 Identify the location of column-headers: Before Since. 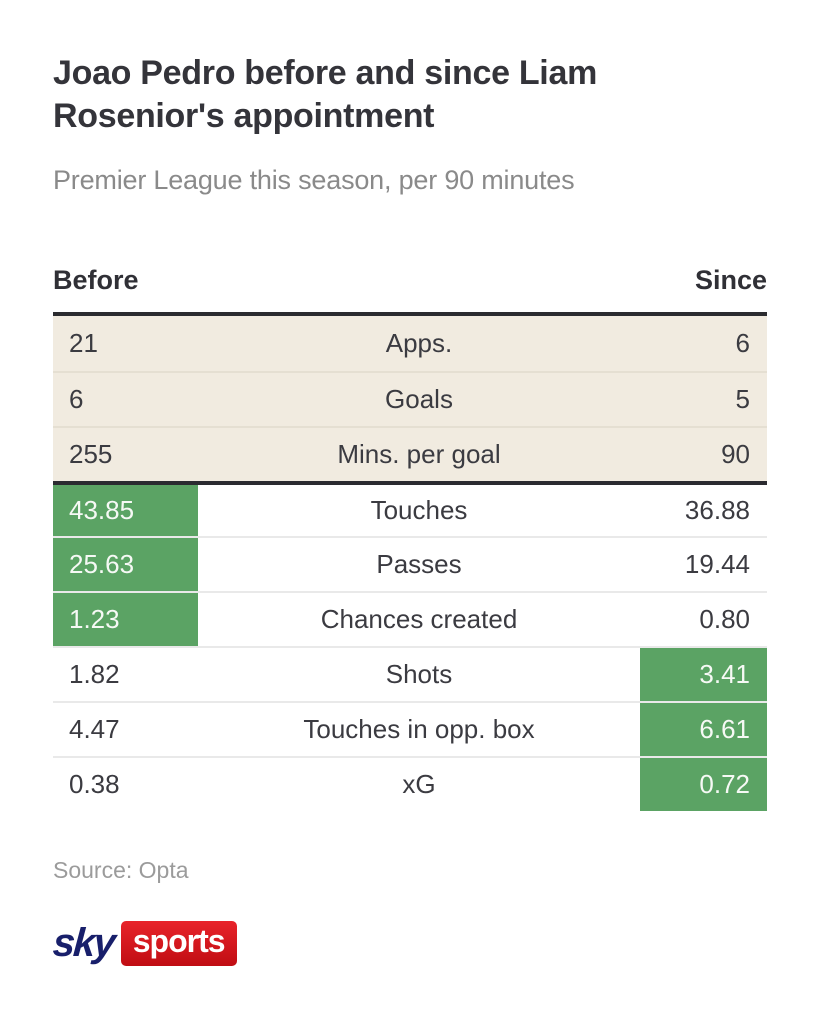
(410, 288).